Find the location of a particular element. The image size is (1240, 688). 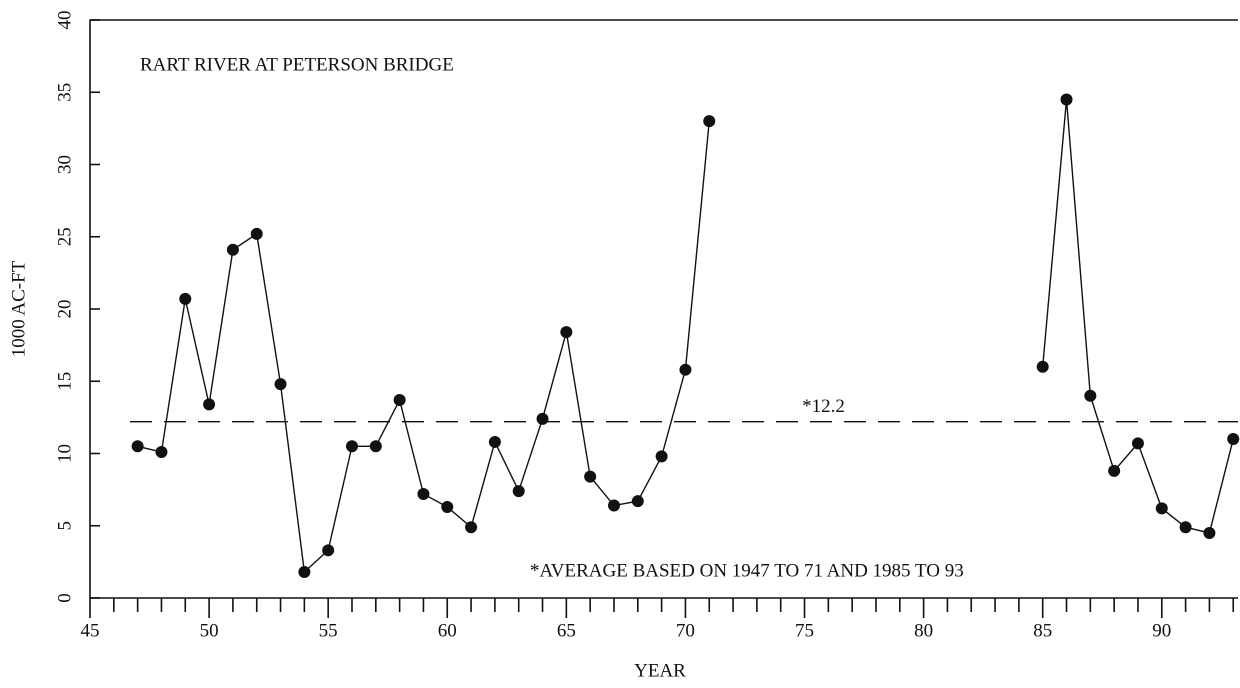

y-tick-label: 0 is located at coordinates (64, 598).